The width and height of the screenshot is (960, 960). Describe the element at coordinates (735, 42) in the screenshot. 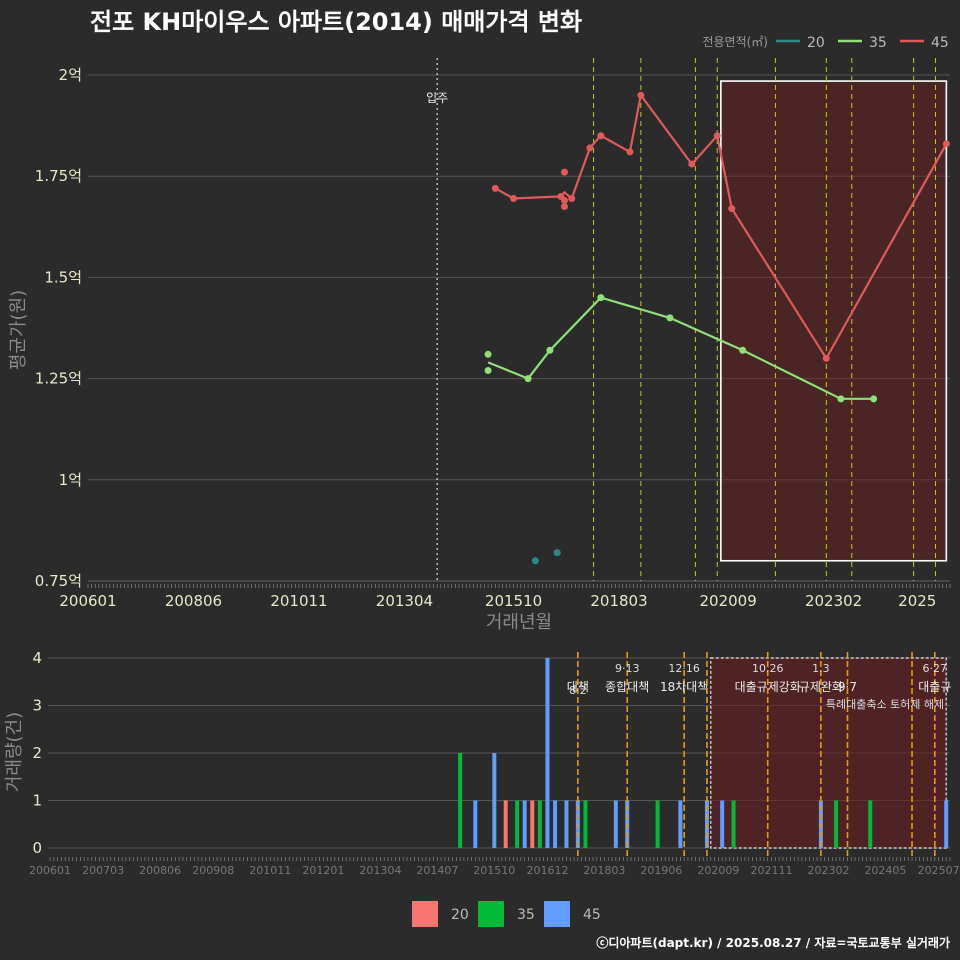

I see `legend-title: 전용면적(㎡)` at that location.